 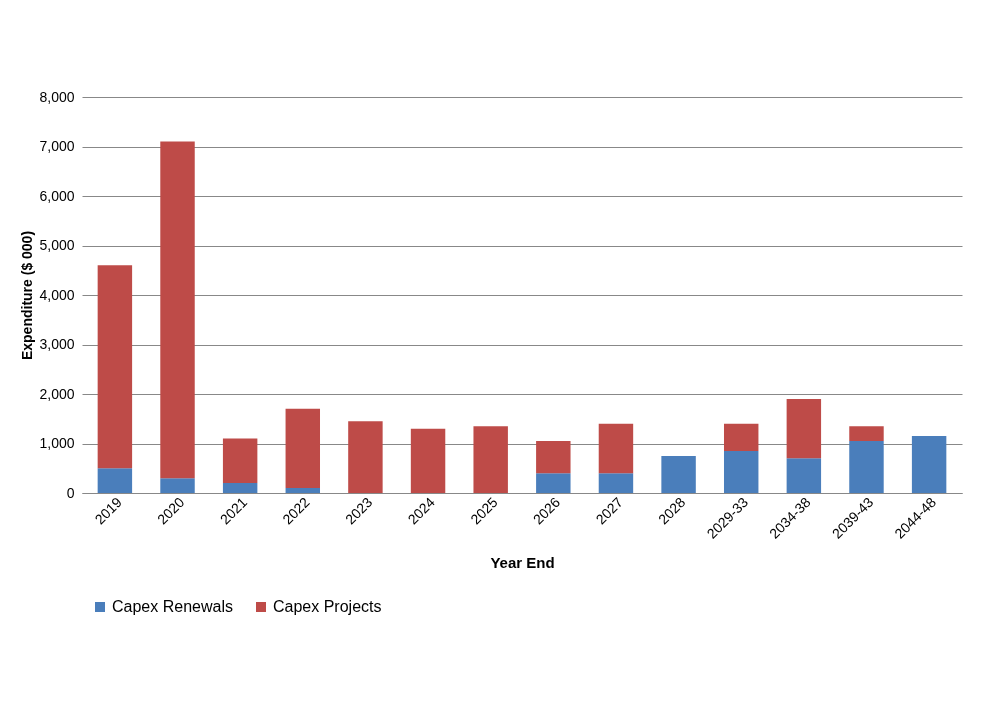 I want to click on y-tick-label: 7,000, so click(x=57, y=146).